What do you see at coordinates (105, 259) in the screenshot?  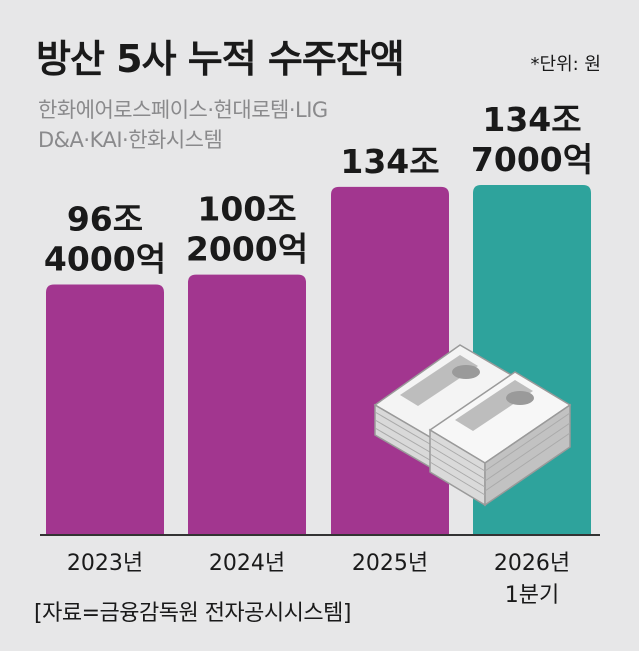 I see `data-label-0-1: 4000억` at bounding box center [105, 259].